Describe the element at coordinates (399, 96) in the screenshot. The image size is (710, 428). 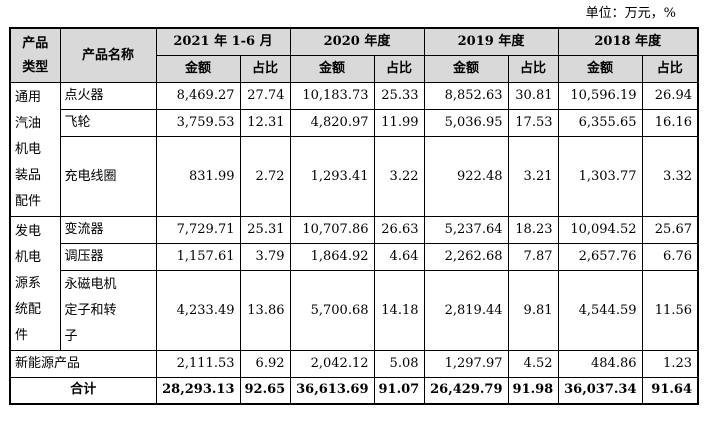
I see `ratio-cell: 25.33` at that location.